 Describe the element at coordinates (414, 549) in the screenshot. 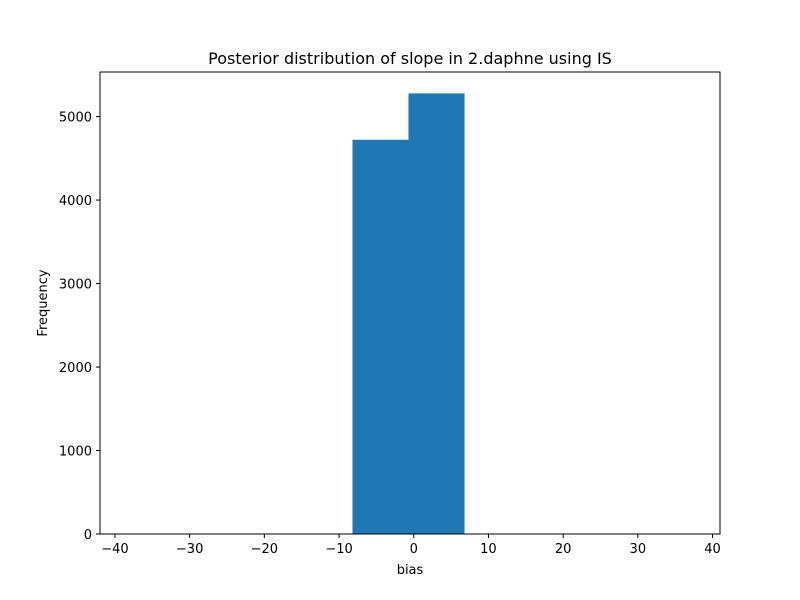

I see `x-tick-label: 0` at that location.